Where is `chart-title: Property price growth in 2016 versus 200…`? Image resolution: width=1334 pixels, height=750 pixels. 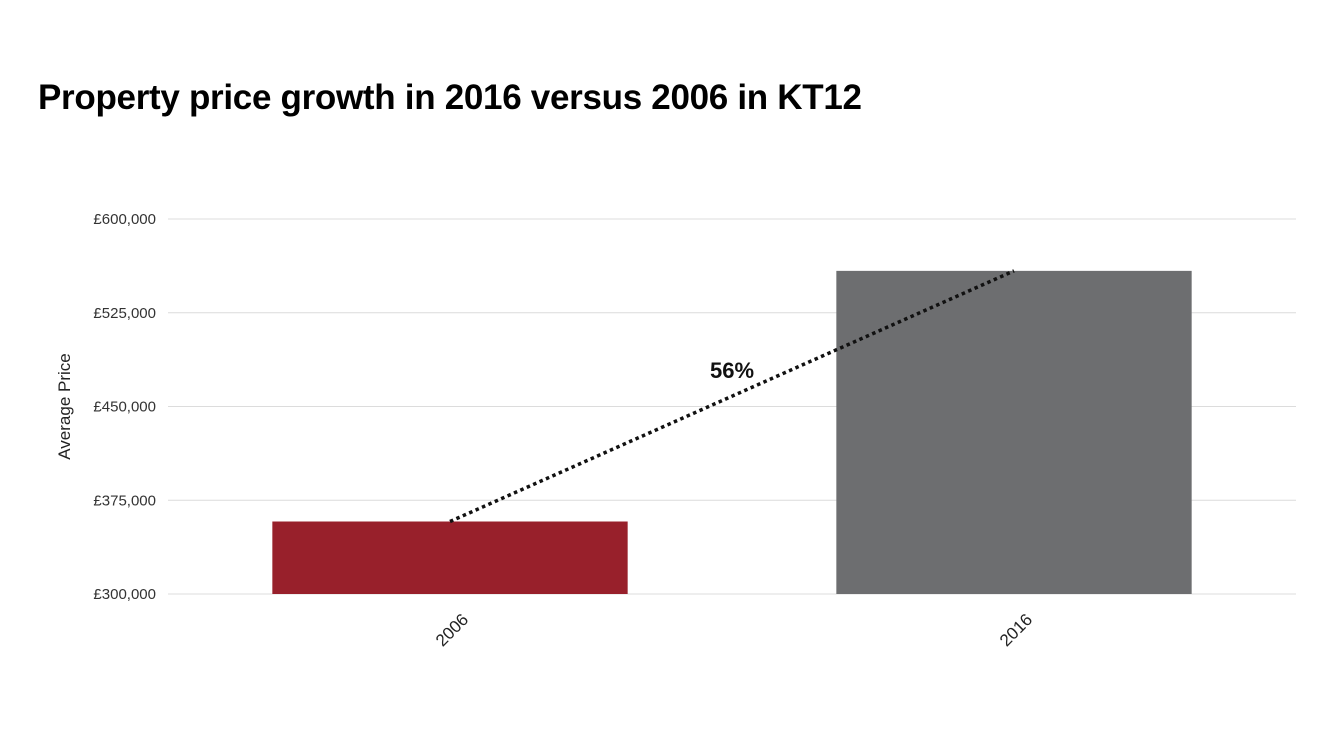
chart-title: Property price growth in 2016 versus 200… is located at coordinates (450, 97).